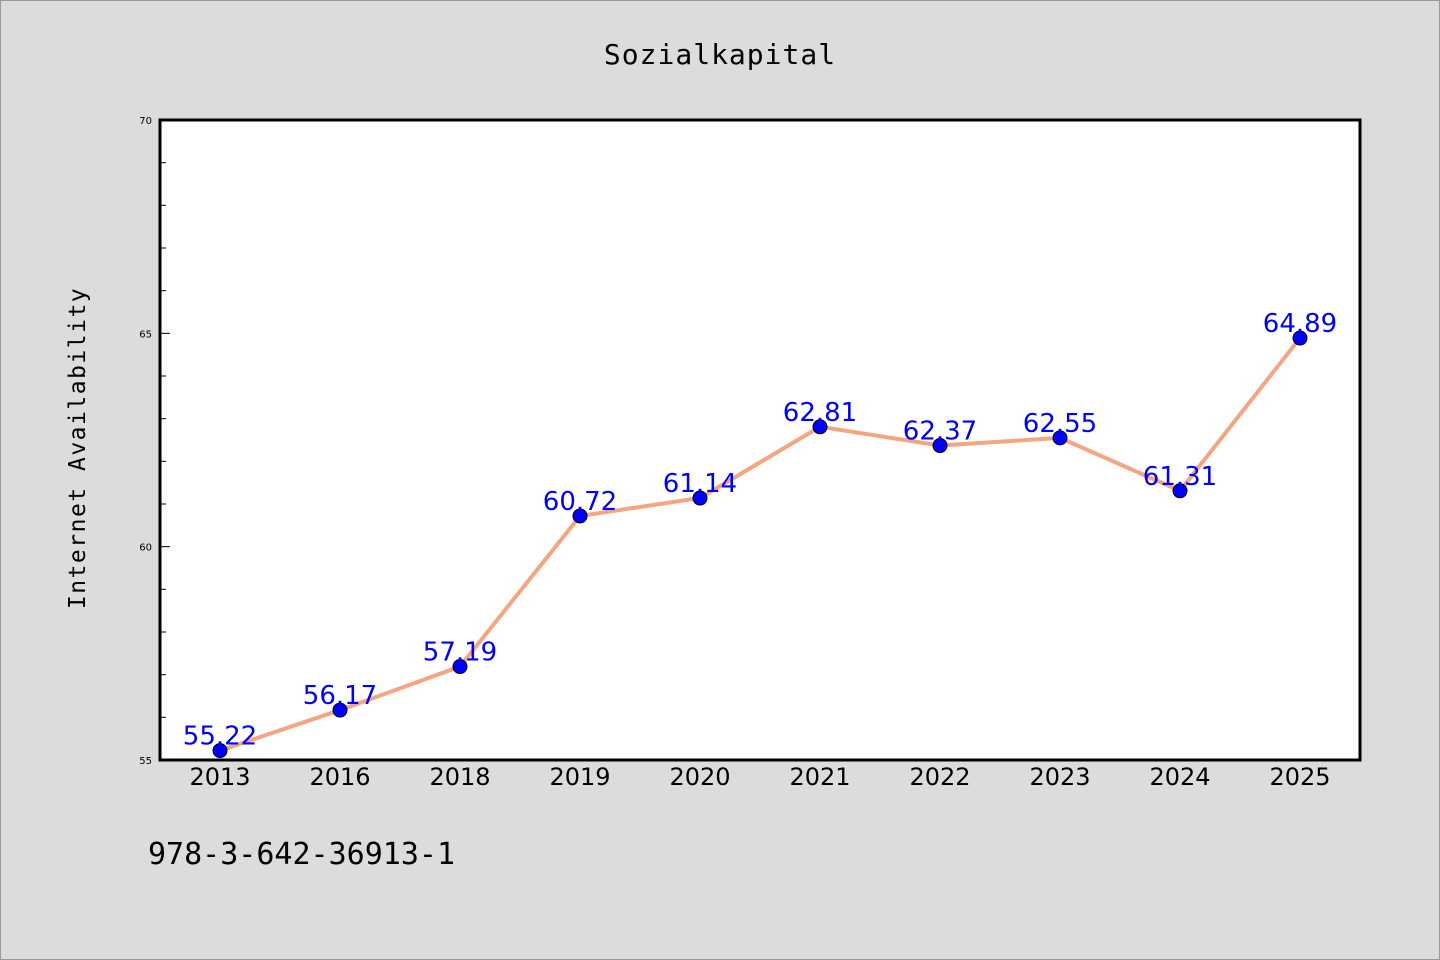  Describe the element at coordinates (220, 737) in the screenshot. I see `data-label: 55.22` at that location.